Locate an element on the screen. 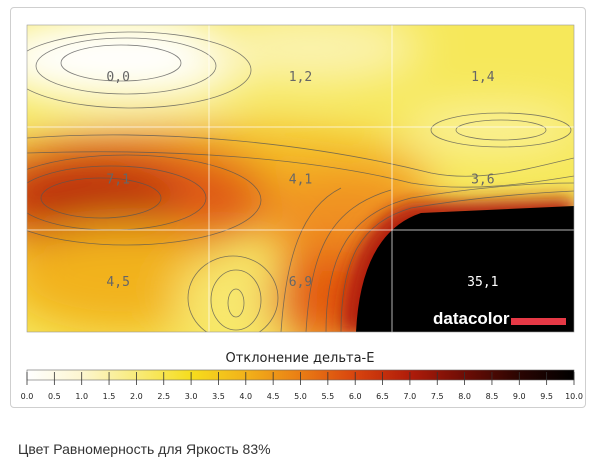  colorbar-tick-label: 7.0 is located at coordinates (410, 396).